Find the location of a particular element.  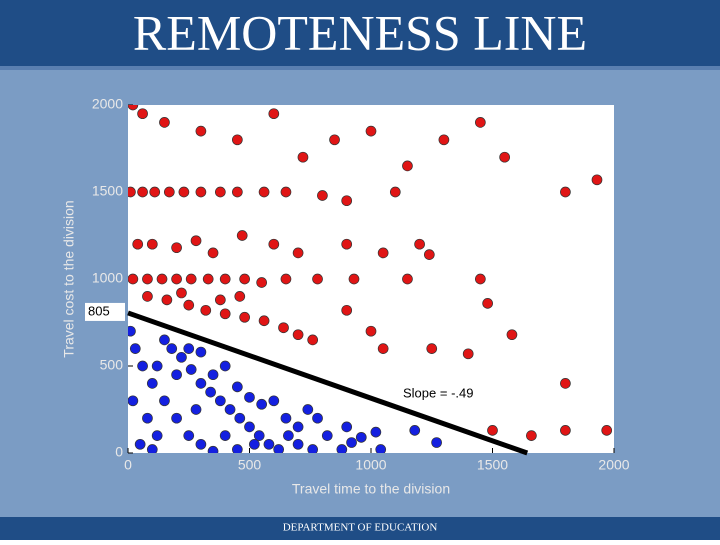

annotation-bg is located at coordinates (105, 311).